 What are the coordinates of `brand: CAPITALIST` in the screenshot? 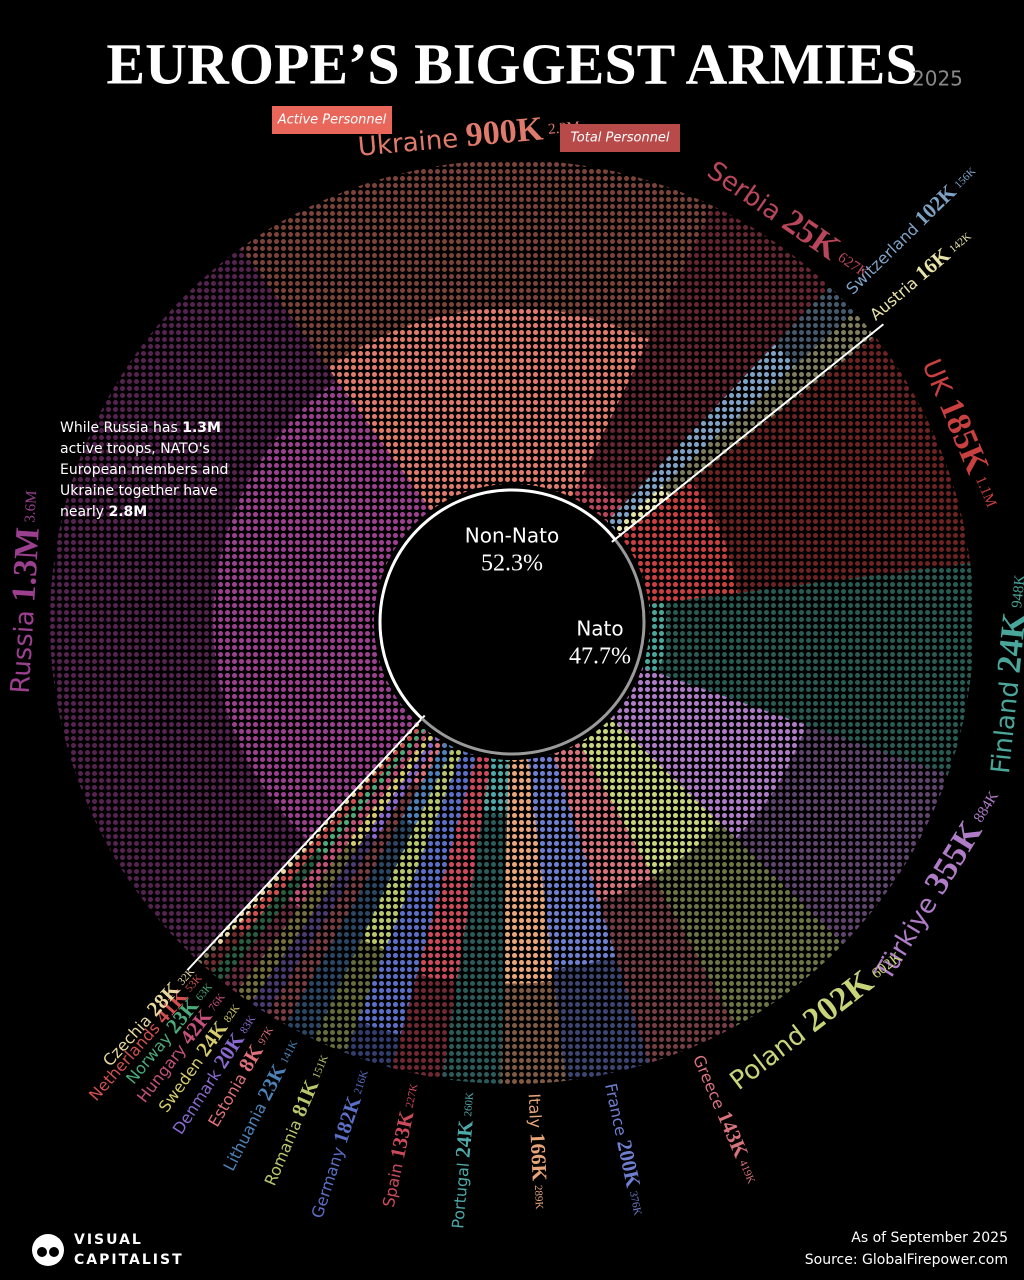 It's located at (129, 1260).